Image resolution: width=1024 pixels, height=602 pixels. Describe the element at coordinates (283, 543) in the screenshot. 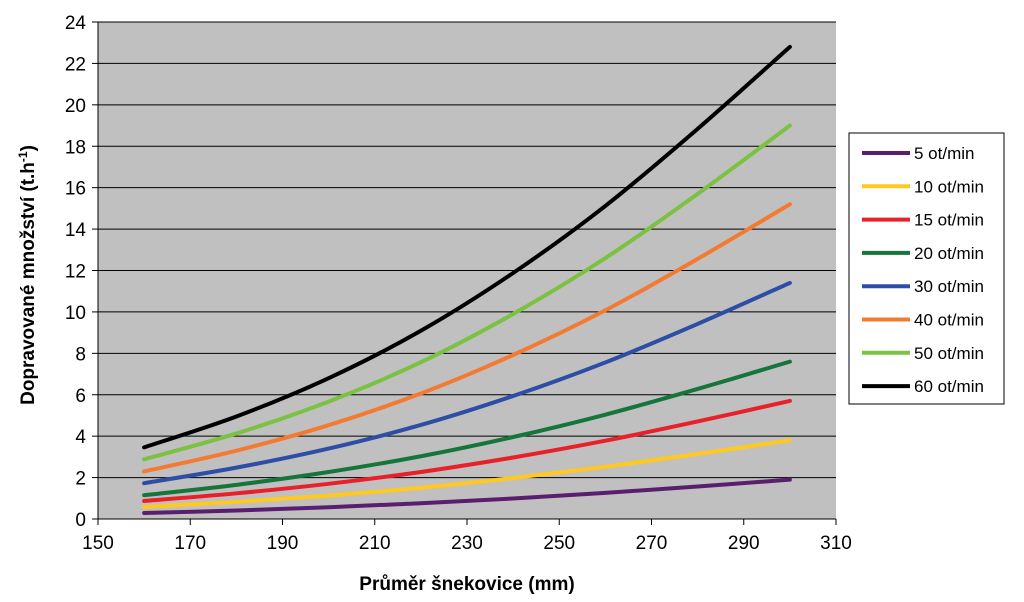

I see `x-tick-label: 190` at that location.